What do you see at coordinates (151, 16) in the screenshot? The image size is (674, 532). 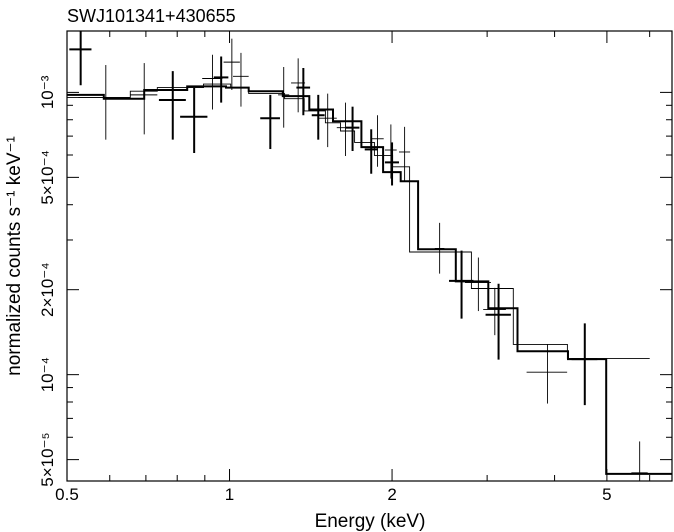 I see `chart-title: SWJ101341+430655` at bounding box center [151, 16].